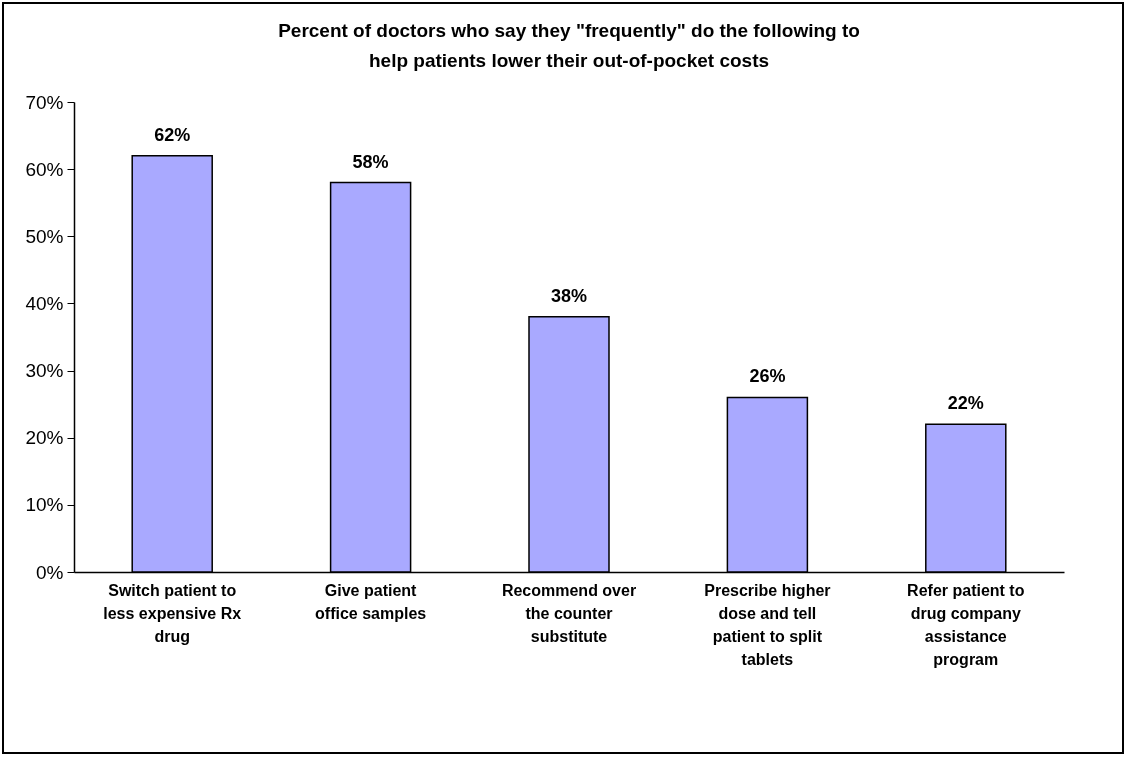 The width and height of the screenshot is (1130, 761). What do you see at coordinates (965, 403) in the screenshot?
I see `data-label: 22%` at bounding box center [965, 403].